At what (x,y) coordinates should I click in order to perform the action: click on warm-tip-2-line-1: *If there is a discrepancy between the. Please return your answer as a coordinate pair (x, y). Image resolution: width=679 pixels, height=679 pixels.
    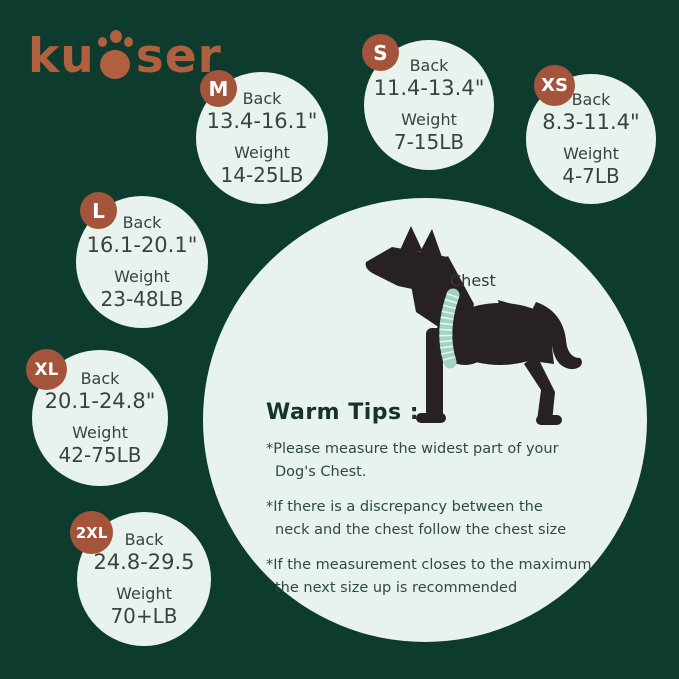
    Looking at the image, I should click on (404, 507).